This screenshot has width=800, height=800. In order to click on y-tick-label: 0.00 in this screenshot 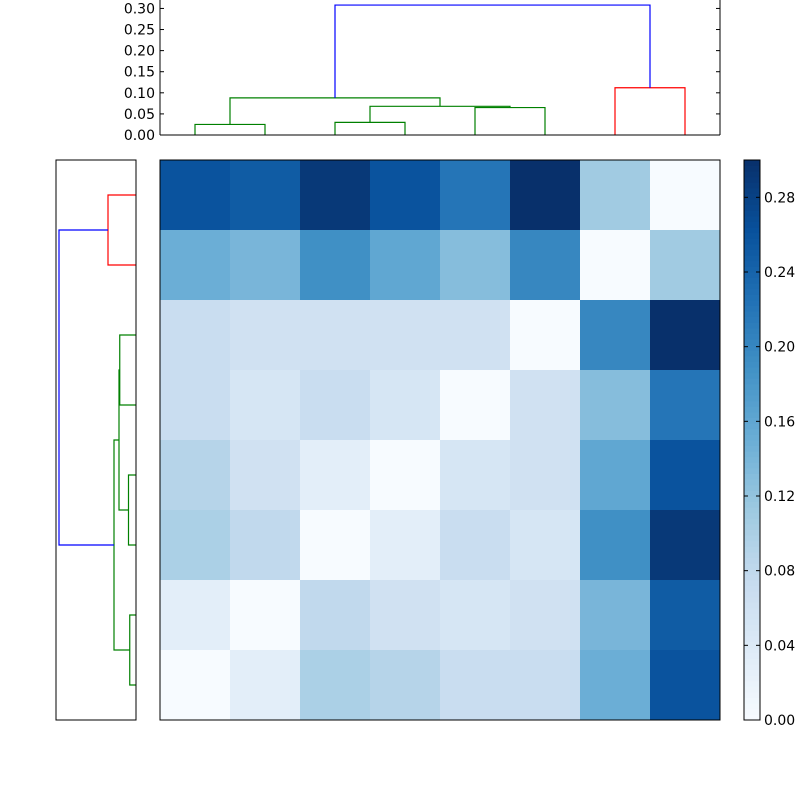, I will do `click(139, 136)`.